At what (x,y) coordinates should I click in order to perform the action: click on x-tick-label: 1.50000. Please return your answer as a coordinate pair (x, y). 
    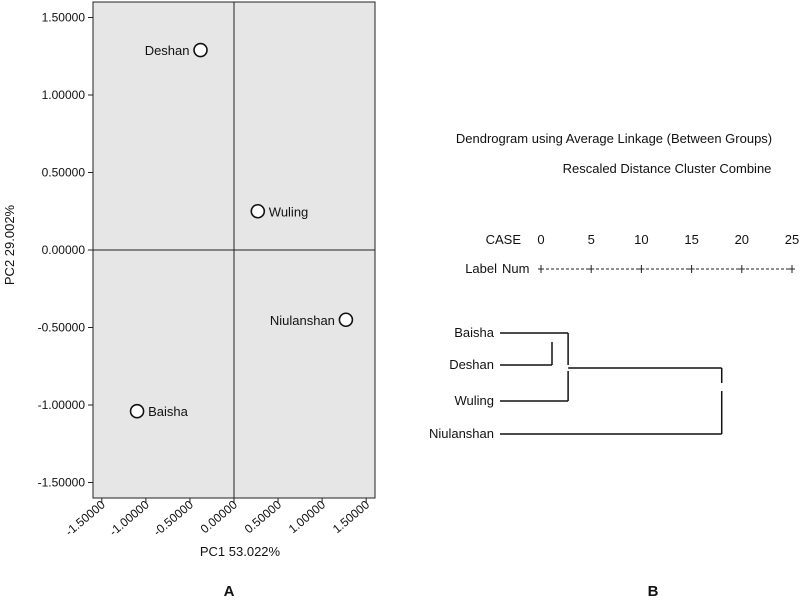
    Looking at the image, I should click on (351, 516).